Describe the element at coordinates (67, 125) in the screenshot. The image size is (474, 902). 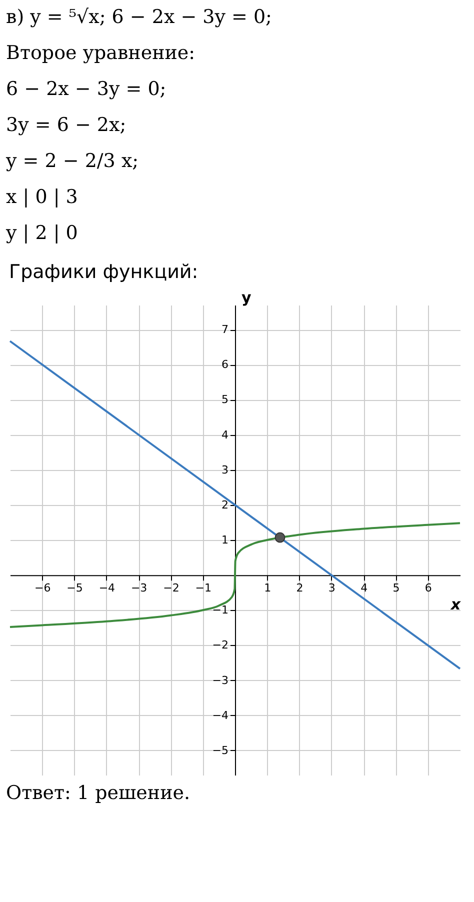
I see `text: 3y = 6 − 2x;` at that location.